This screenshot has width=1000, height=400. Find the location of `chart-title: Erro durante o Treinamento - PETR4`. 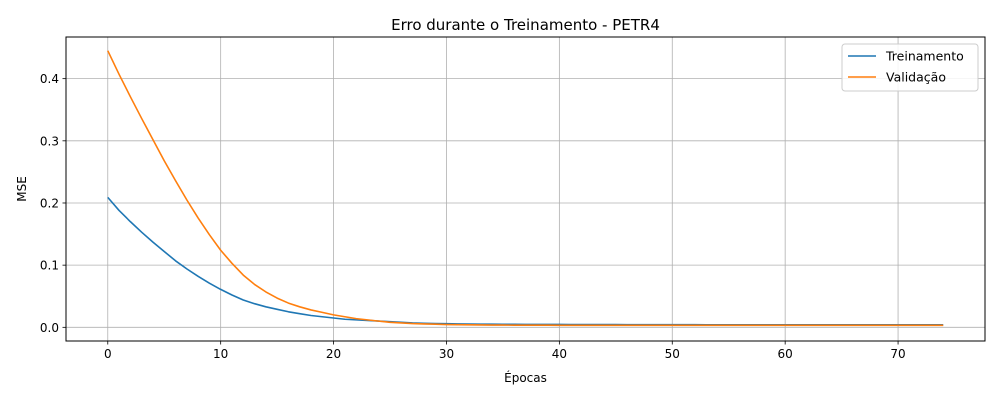

chart-title: Erro durante o Treinamento - PETR4 is located at coordinates (525, 25).